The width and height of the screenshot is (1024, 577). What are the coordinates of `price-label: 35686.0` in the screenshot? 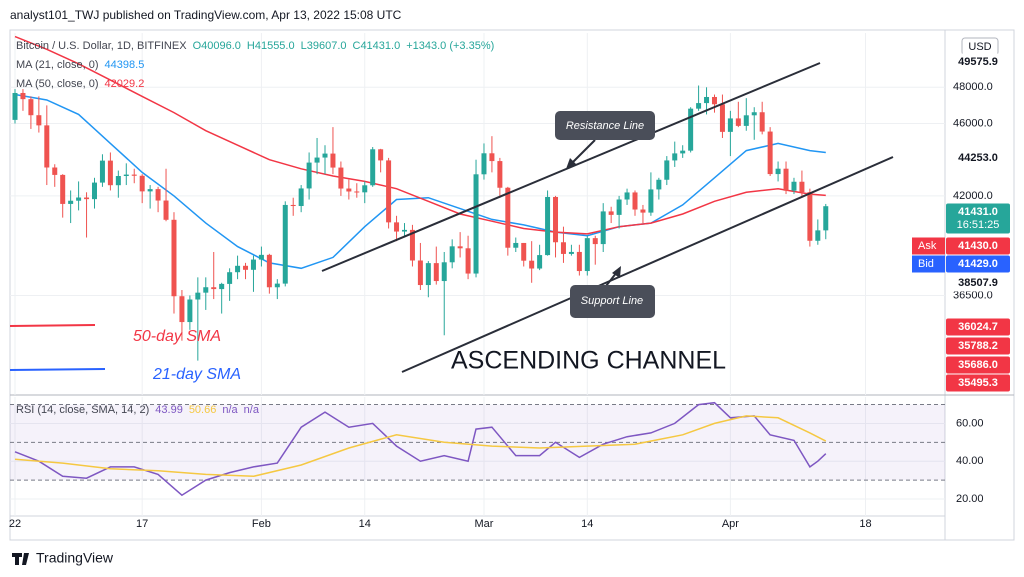 It's located at (978, 365).